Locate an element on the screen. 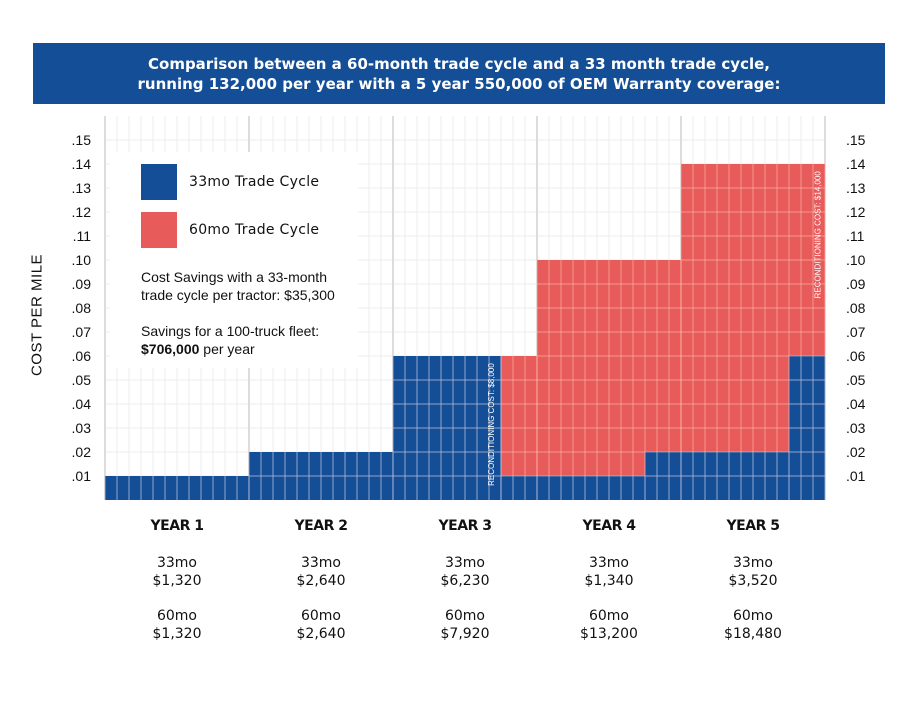  savings-note-line-1: Cost Savings with a 33-month is located at coordinates (234, 277).